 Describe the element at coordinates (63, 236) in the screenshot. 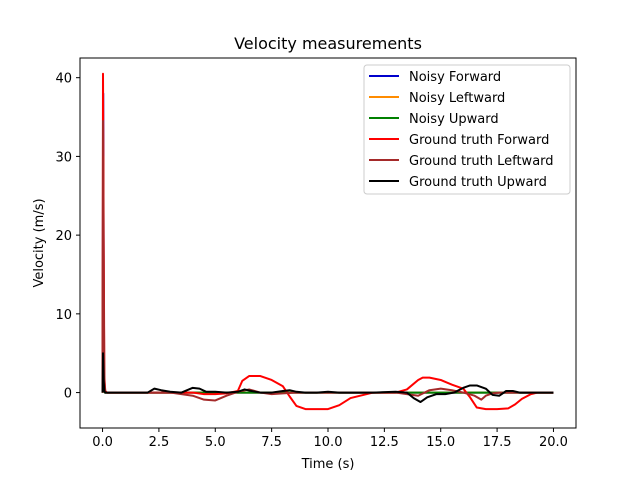

I see `y-tick-label: 20` at that location.